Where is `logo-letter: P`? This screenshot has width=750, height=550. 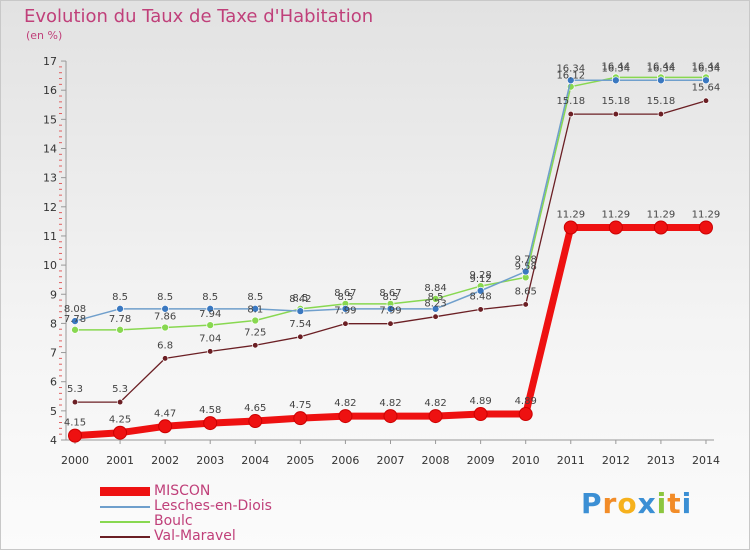
logo-letter: P is located at coordinates (592, 503).